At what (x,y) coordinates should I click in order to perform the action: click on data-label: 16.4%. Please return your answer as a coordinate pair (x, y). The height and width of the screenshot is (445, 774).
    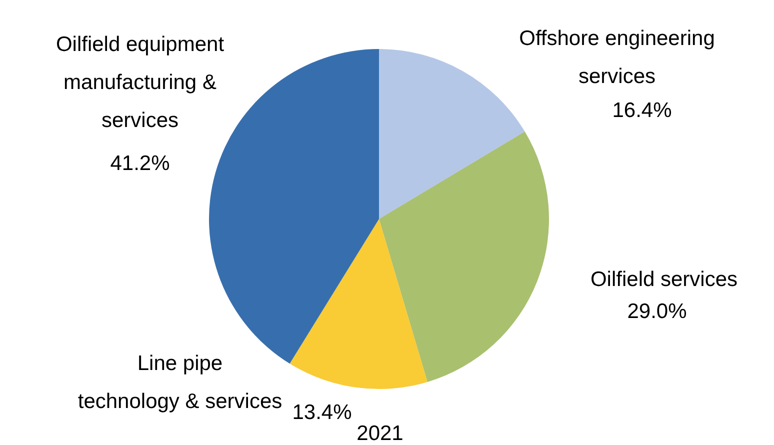
    Looking at the image, I should click on (642, 110).